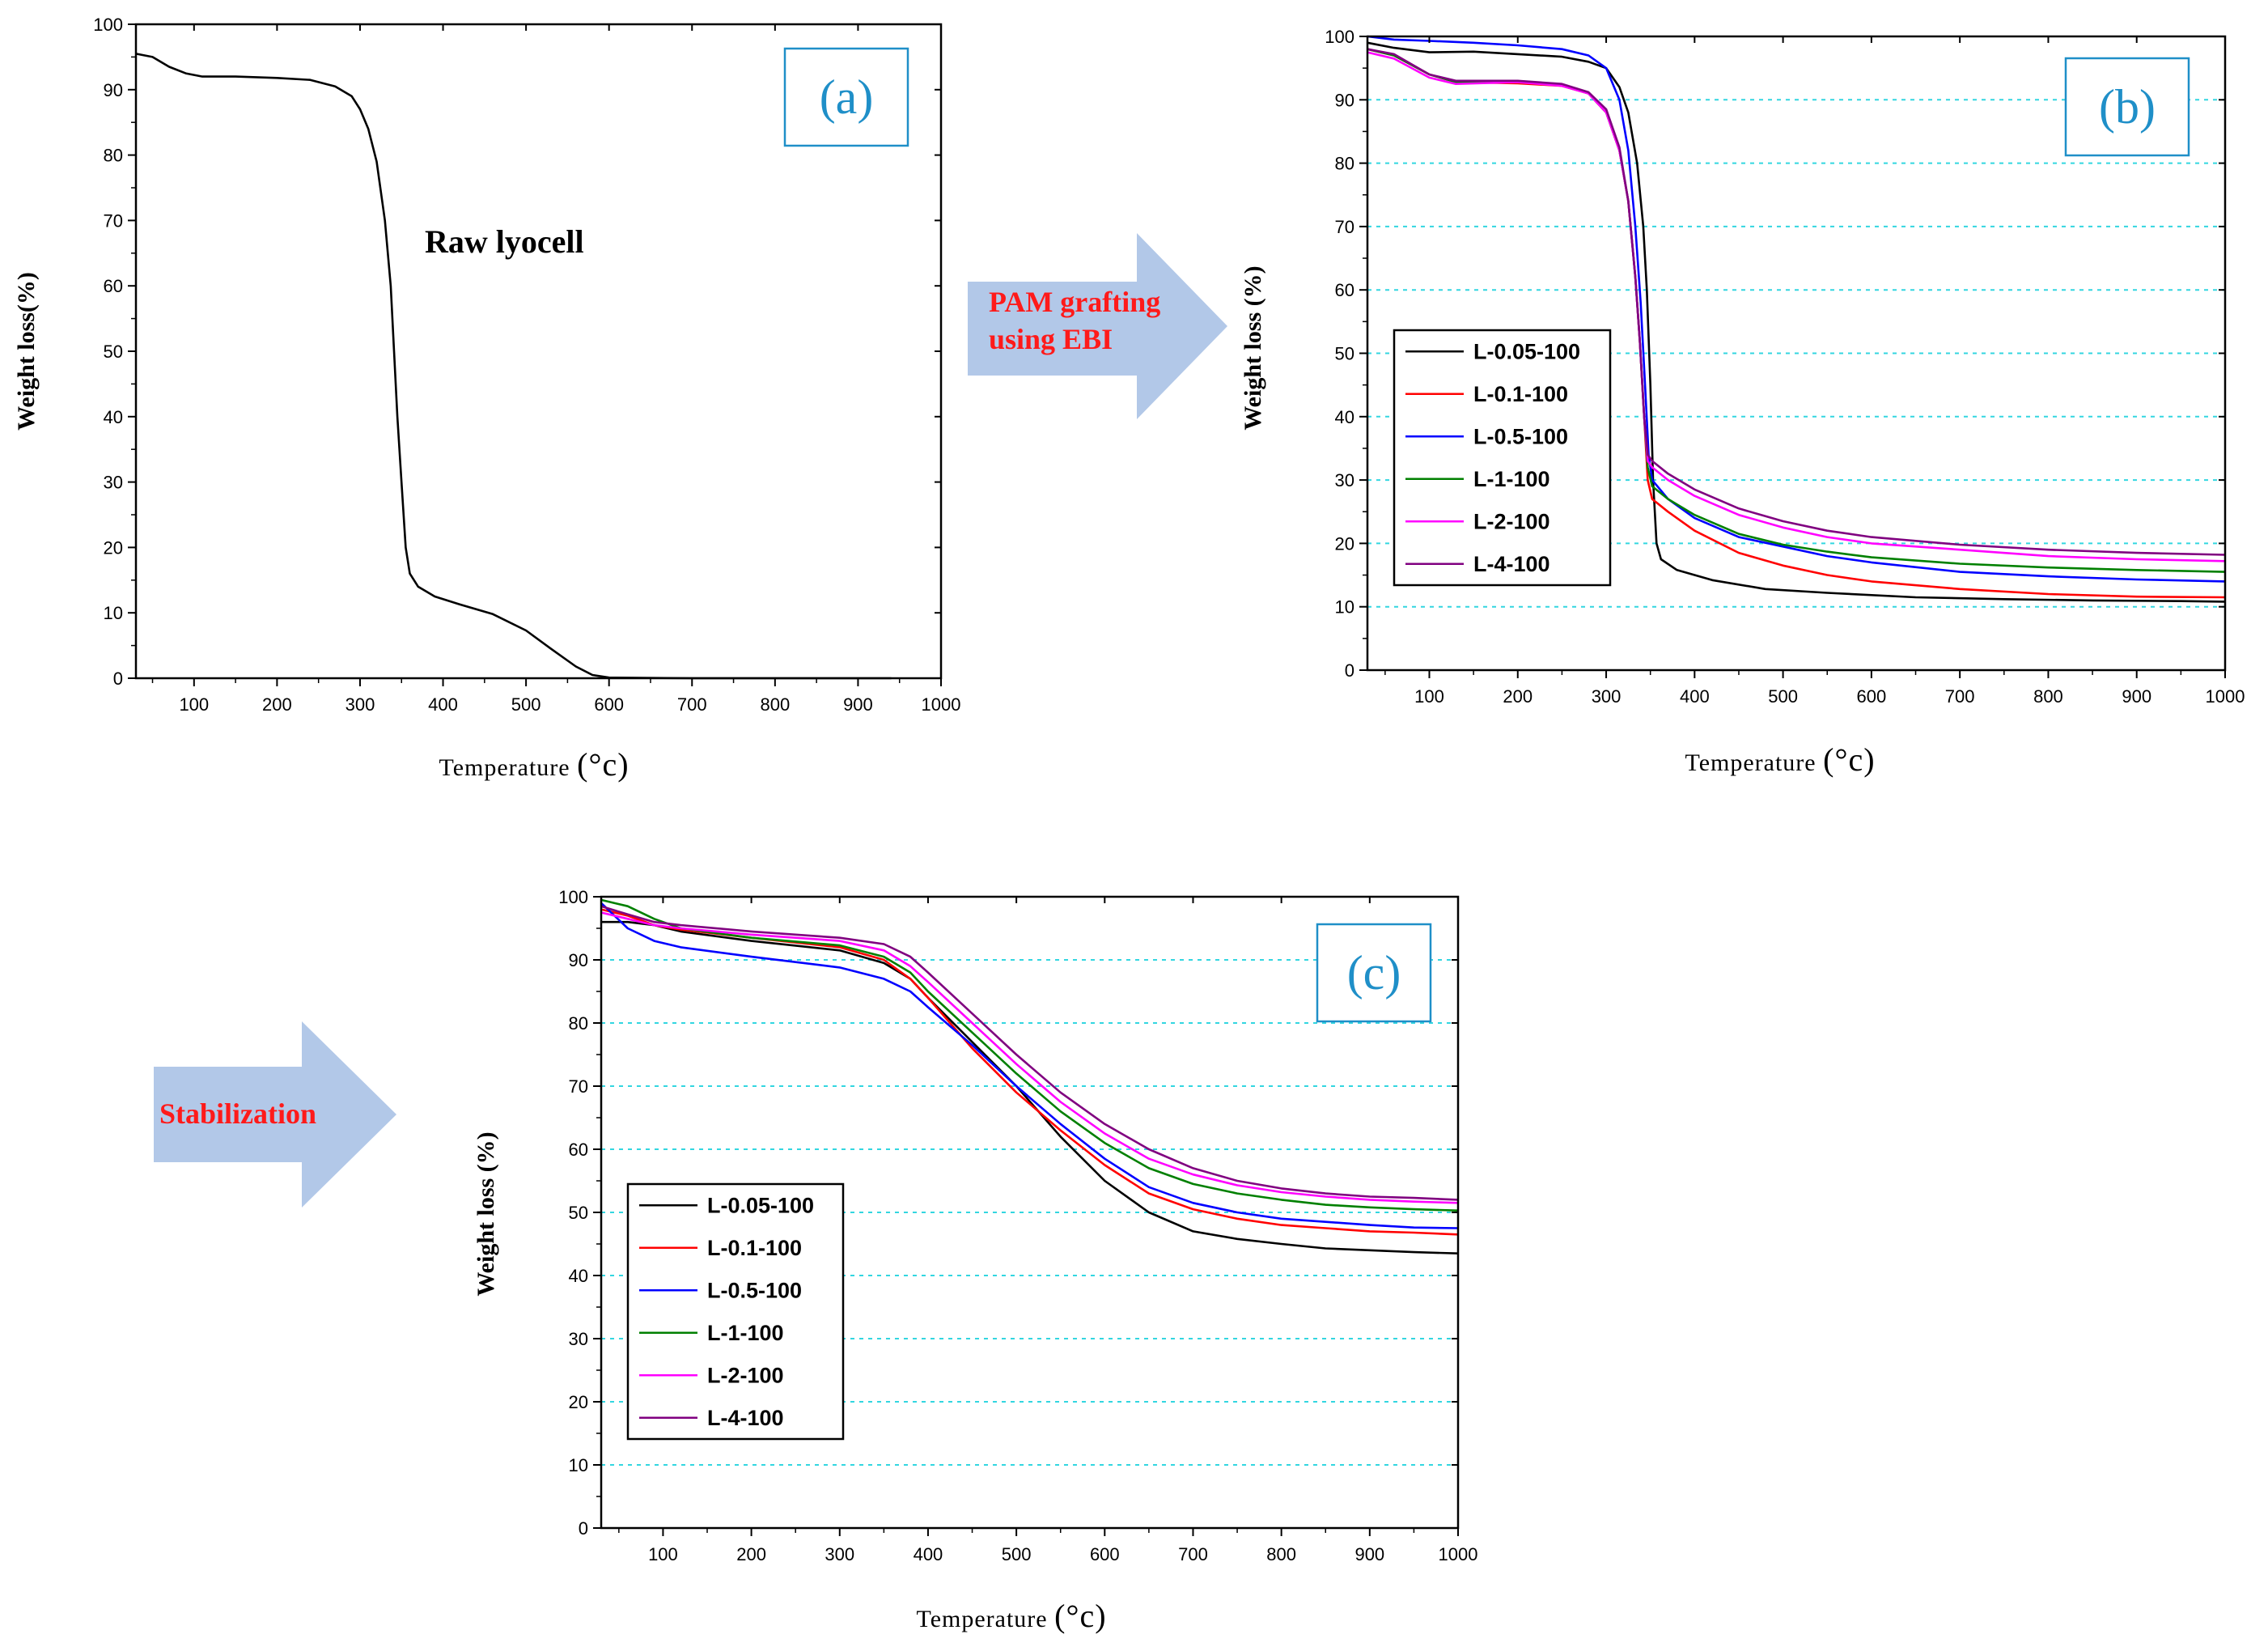  What do you see at coordinates (2048, 696) in the screenshot?
I see `x-tick-label: 800` at bounding box center [2048, 696].